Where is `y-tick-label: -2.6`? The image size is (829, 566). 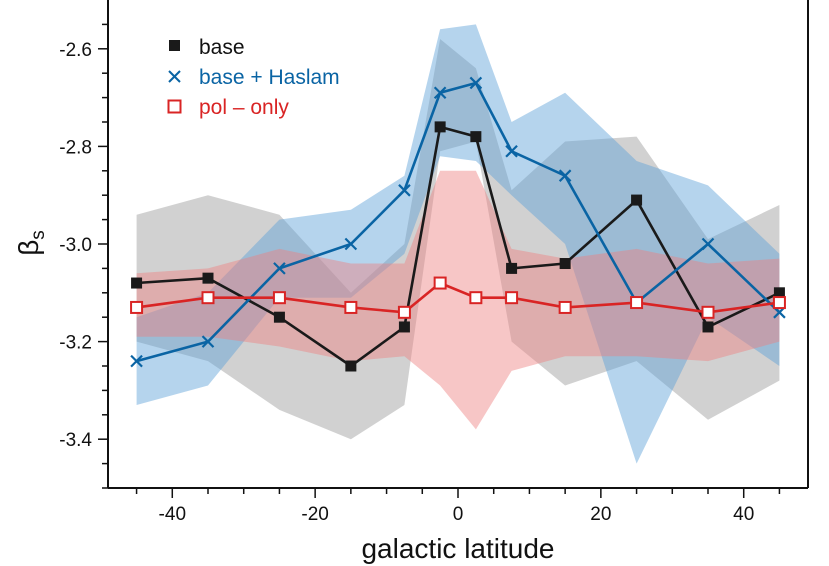 y-tick-label: -2.6 is located at coordinates (75, 50).